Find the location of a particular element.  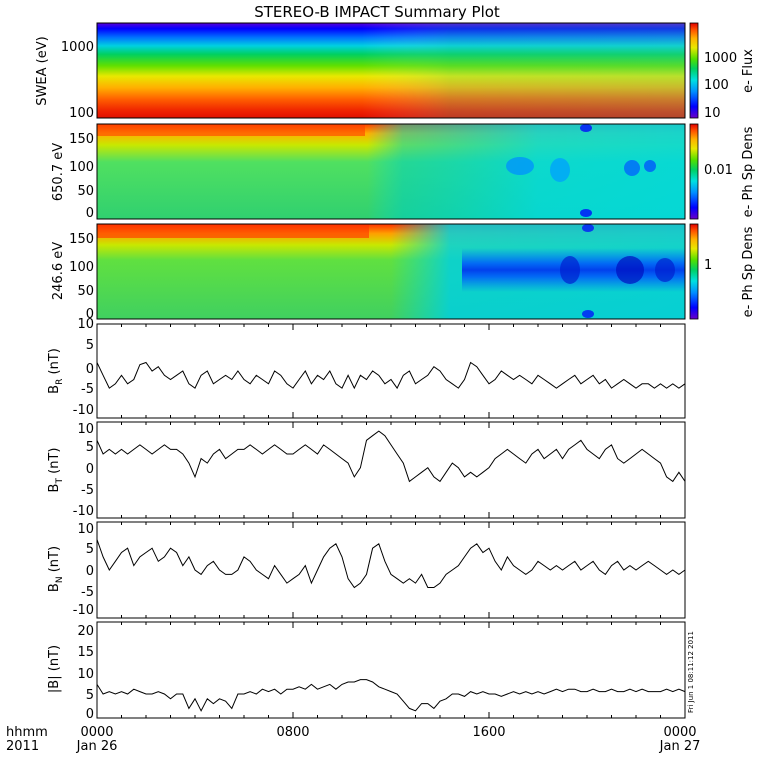

pad-246-ytick: 100 is located at coordinates (81, 267).